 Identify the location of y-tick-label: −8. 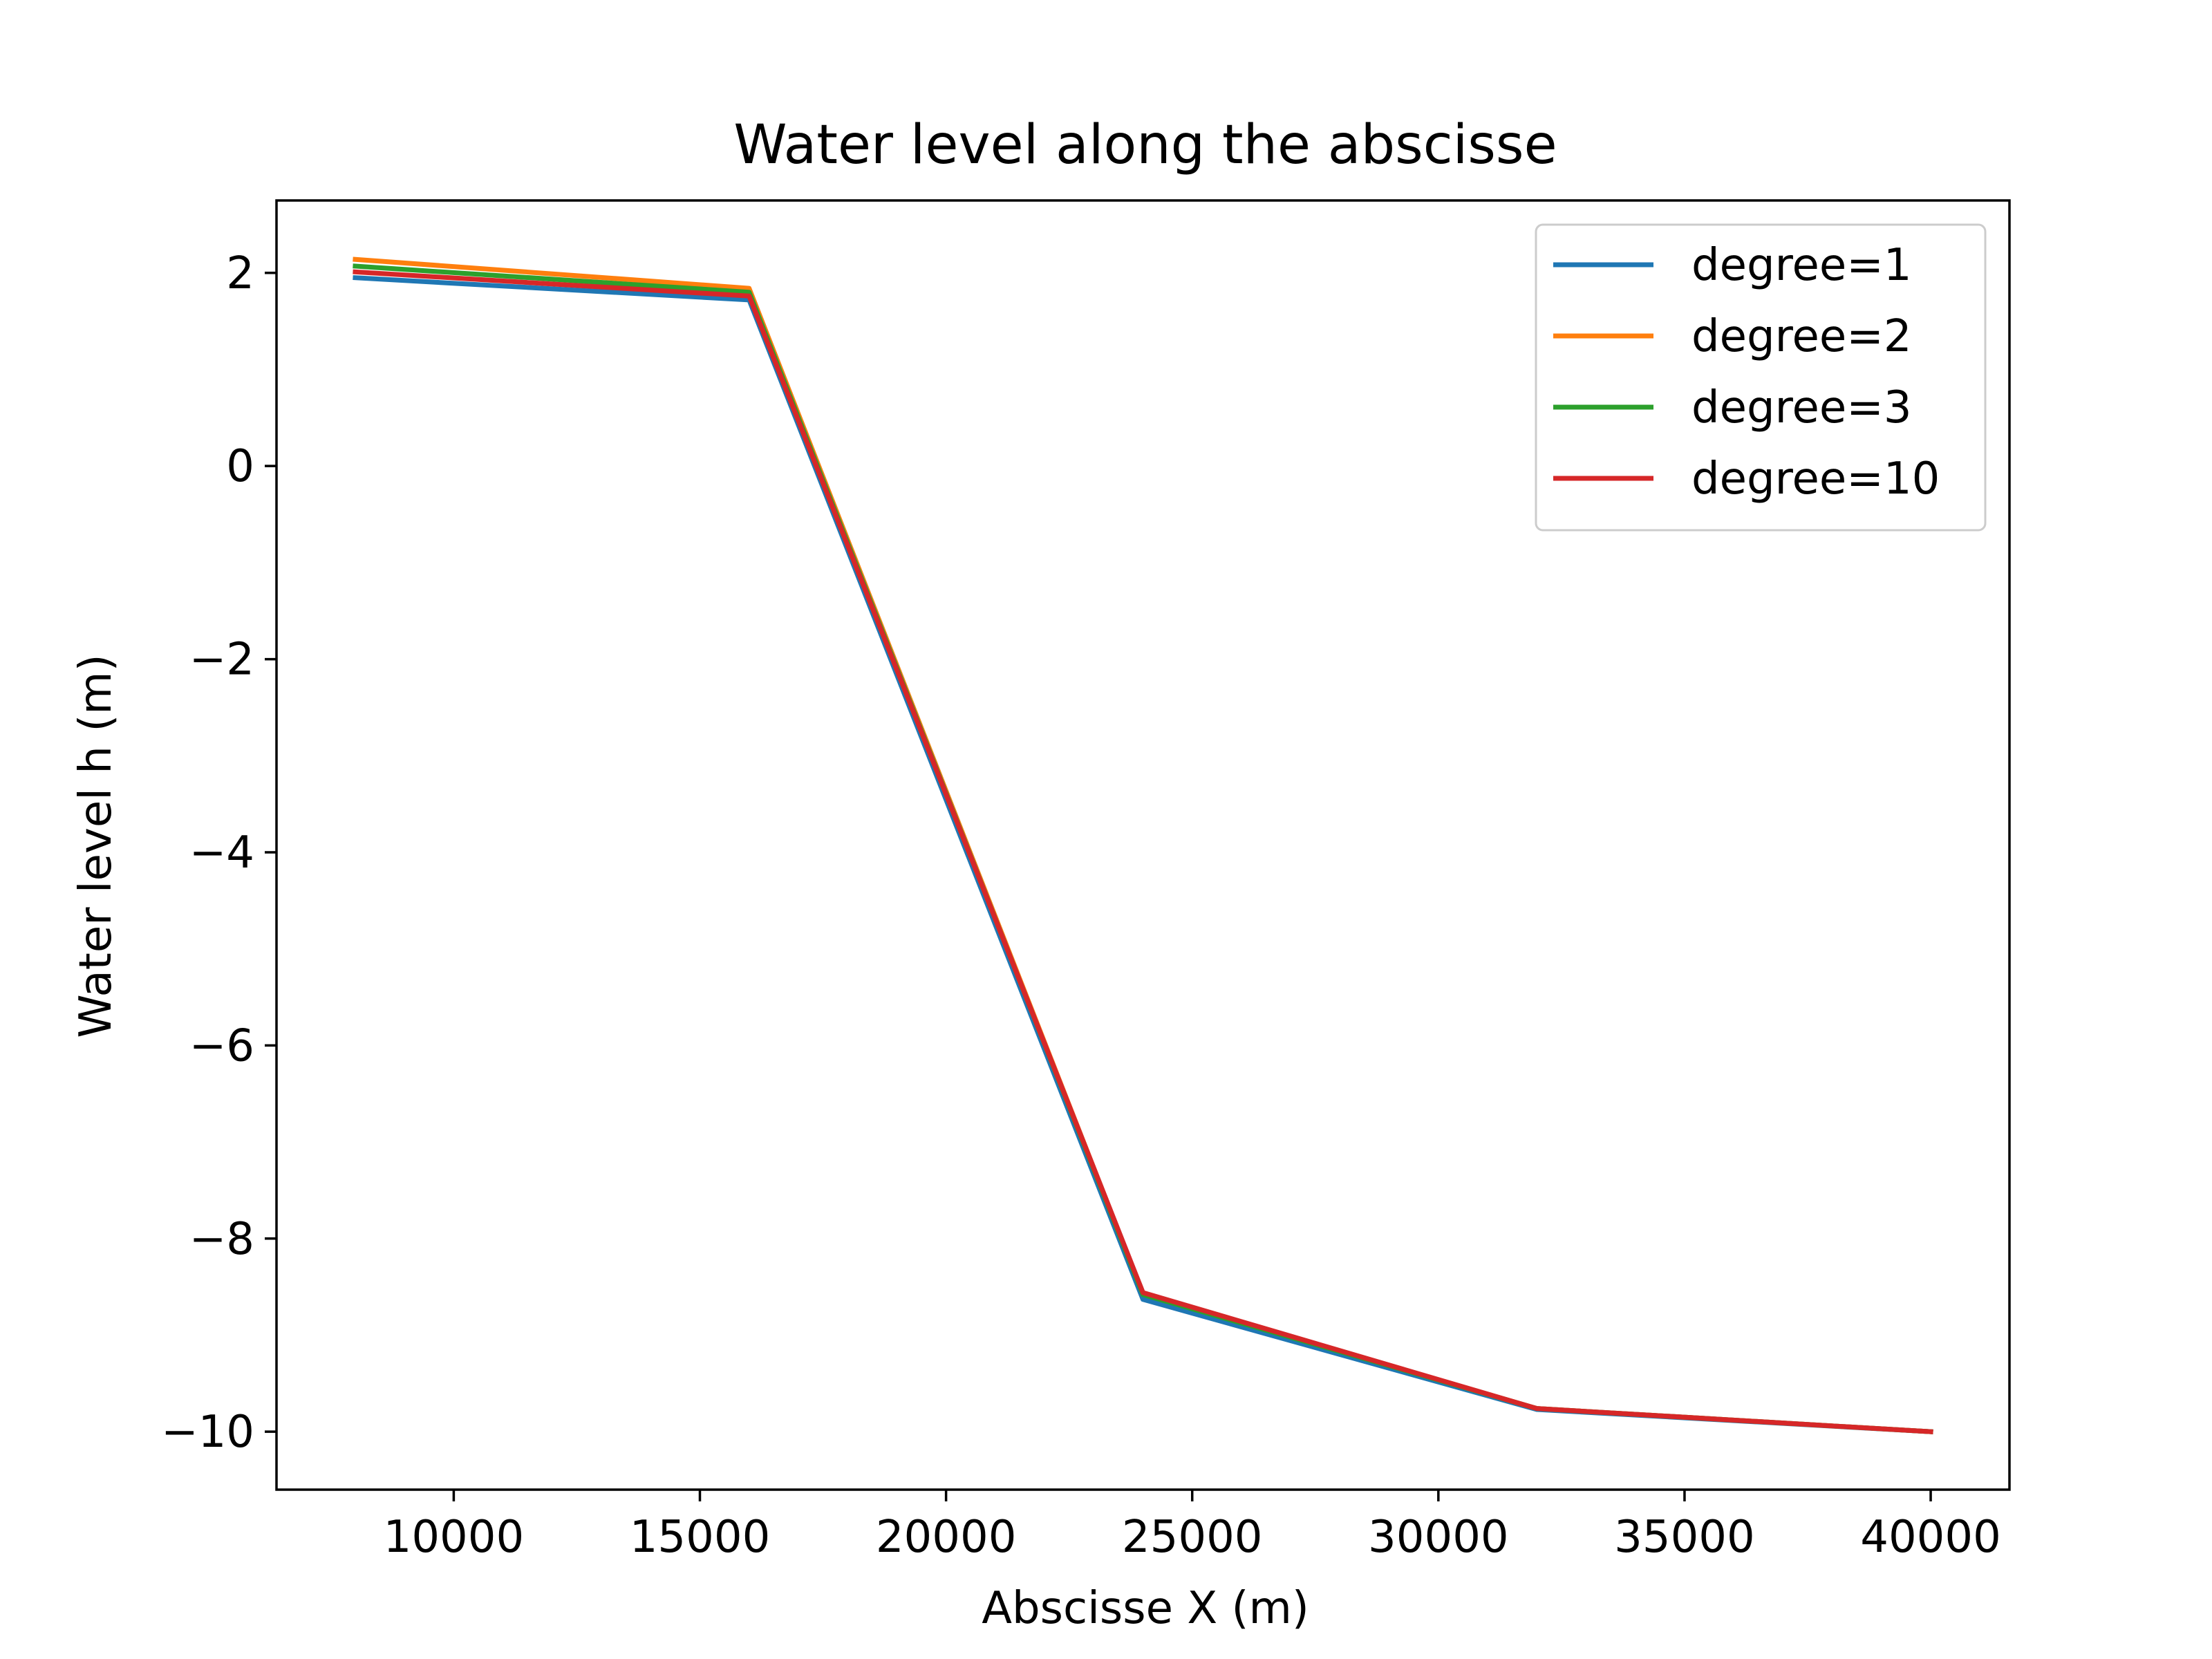
(222, 1239).